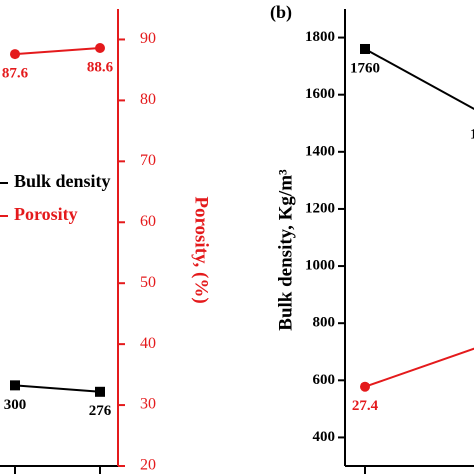 Image resolution: width=474 pixels, height=474 pixels. Describe the element at coordinates (324, 323) in the screenshot. I see `y-tick-label: 800` at that location.